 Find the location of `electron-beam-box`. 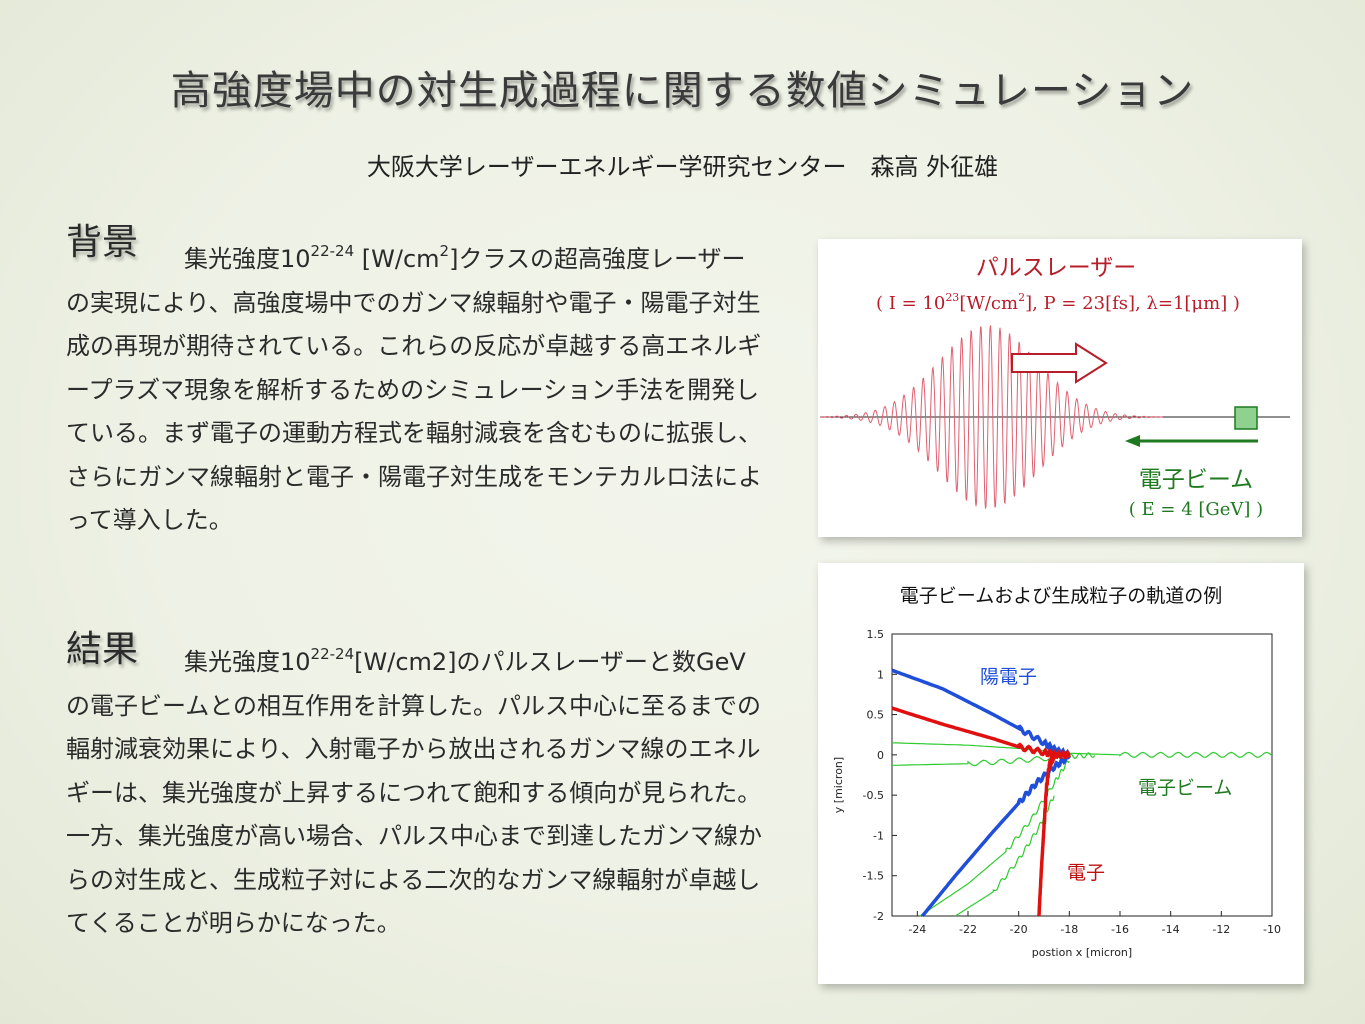

electron-beam-box is located at coordinates (1246, 418).